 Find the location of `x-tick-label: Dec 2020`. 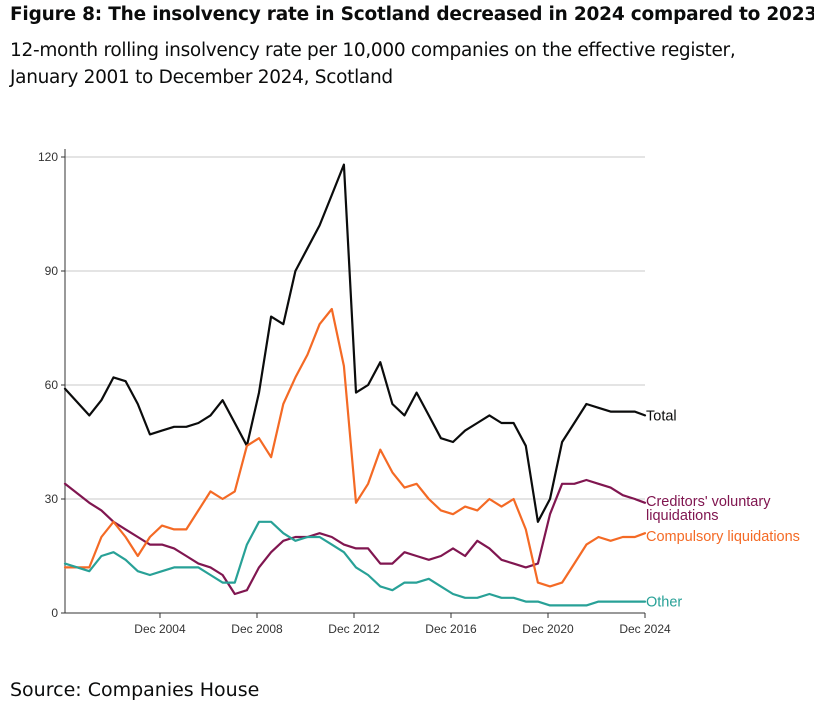

x-tick-label: Dec 2020 is located at coordinates (548, 629).